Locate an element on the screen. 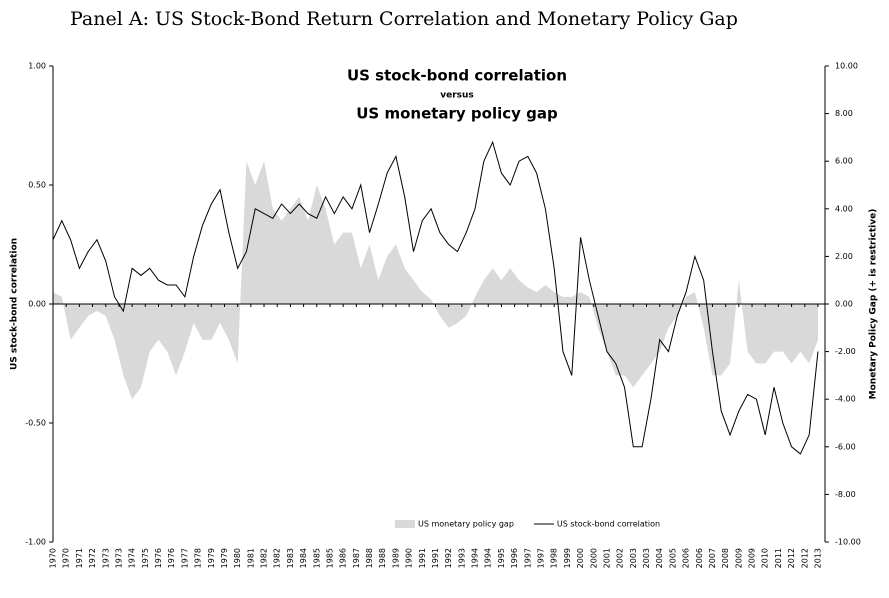 This screenshot has width=889, height=598. x-tick-label: 1998 is located at coordinates (554, 558).